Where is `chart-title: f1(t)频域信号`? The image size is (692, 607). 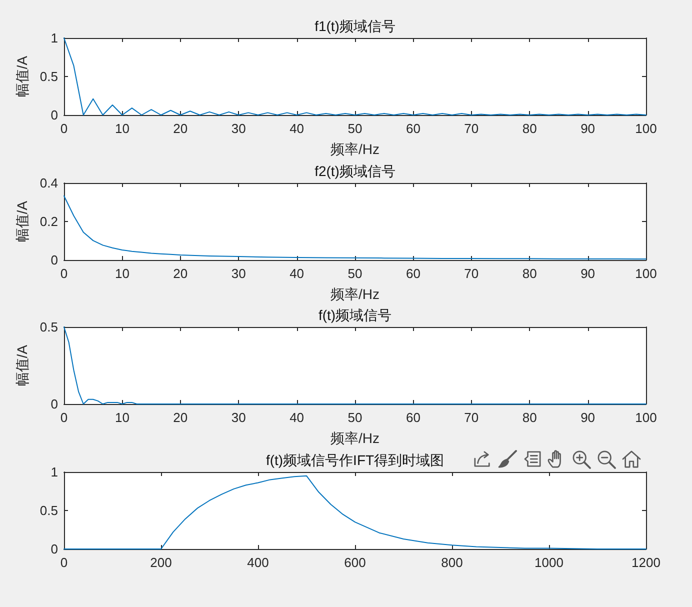
chart-title: f1(t)频域信号 is located at coordinates (355, 26).